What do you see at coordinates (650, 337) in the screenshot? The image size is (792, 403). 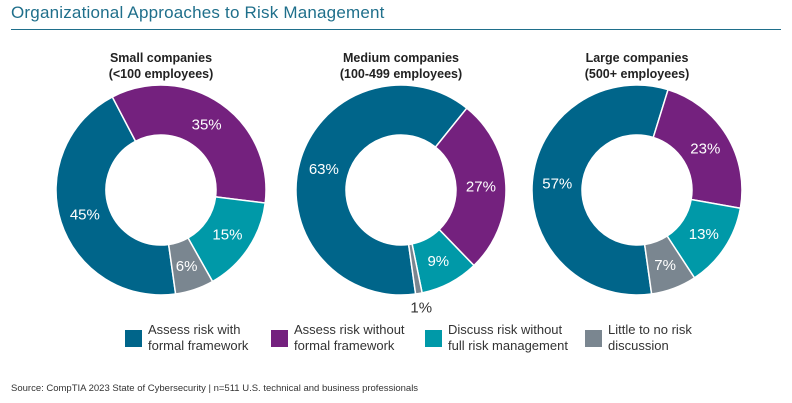 I see `legend-label: Little to no risk discussion` at bounding box center [650, 337].